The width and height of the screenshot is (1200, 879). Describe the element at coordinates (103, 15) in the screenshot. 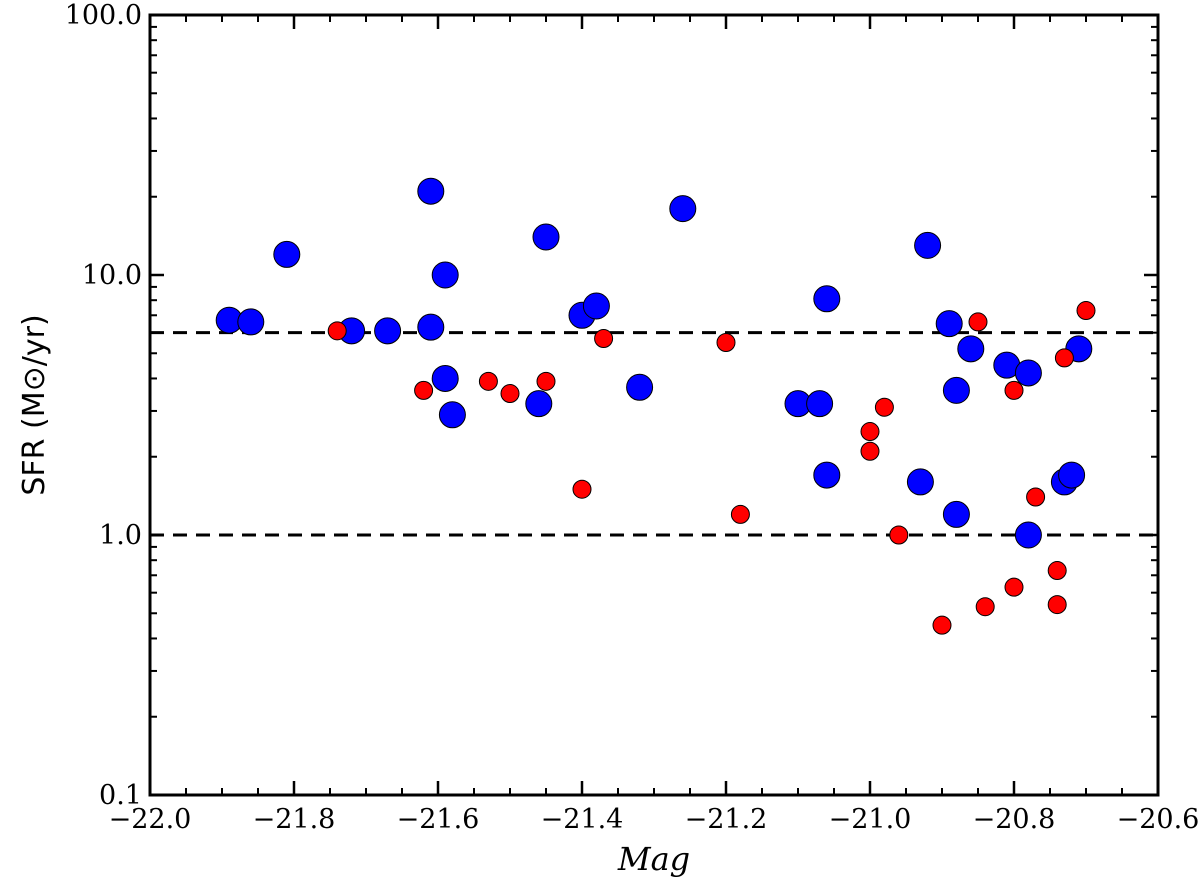

I see `y-tick-label: 100.0` at that location.